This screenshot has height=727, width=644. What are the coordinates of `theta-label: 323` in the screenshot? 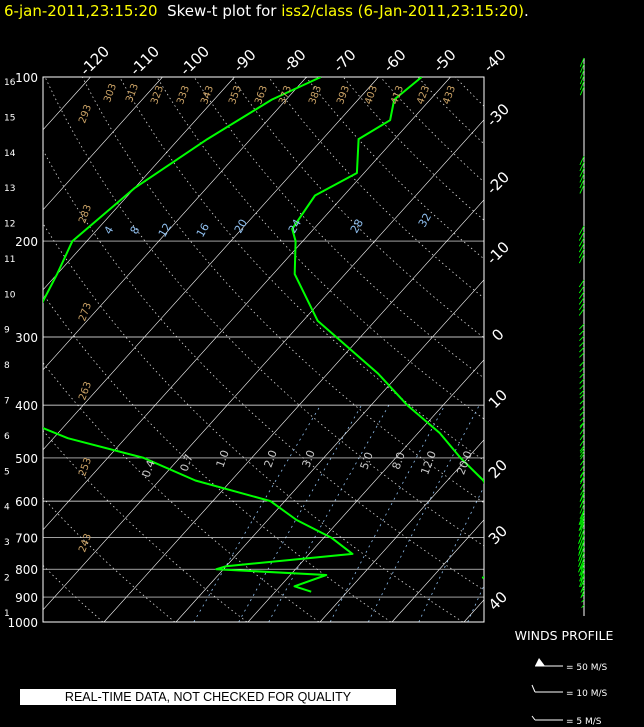 It's located at (157, 95).